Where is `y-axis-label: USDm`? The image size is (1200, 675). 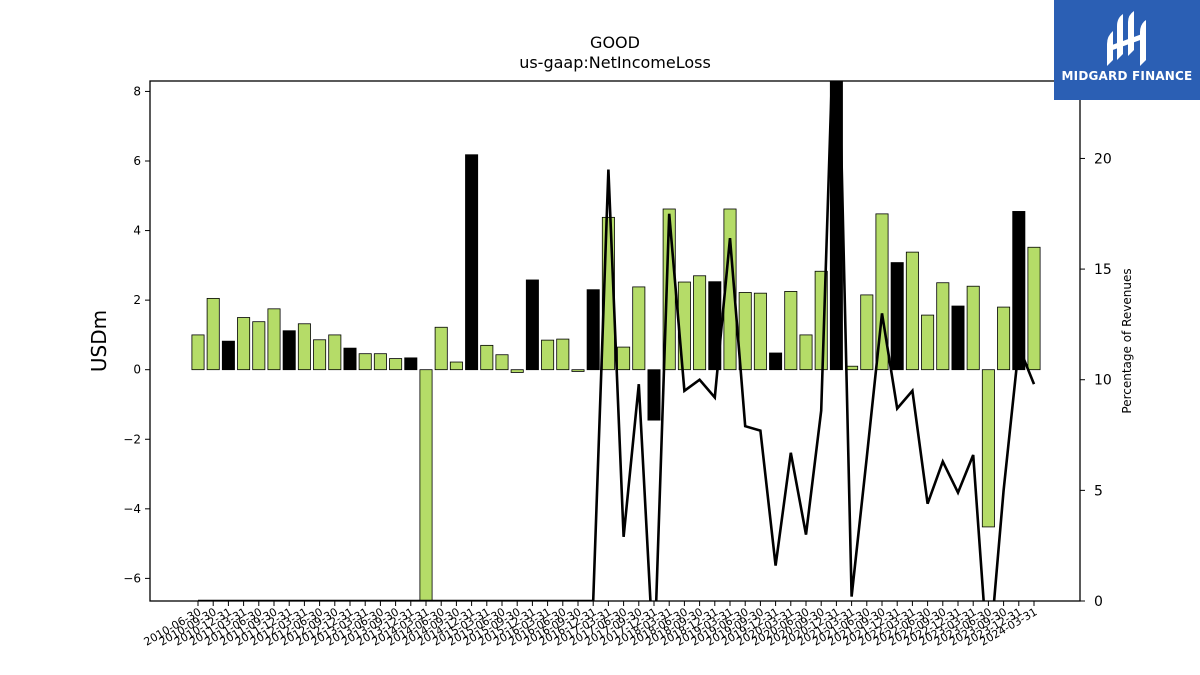 y-axis-label: USDm is located at coordinates (99, 341).